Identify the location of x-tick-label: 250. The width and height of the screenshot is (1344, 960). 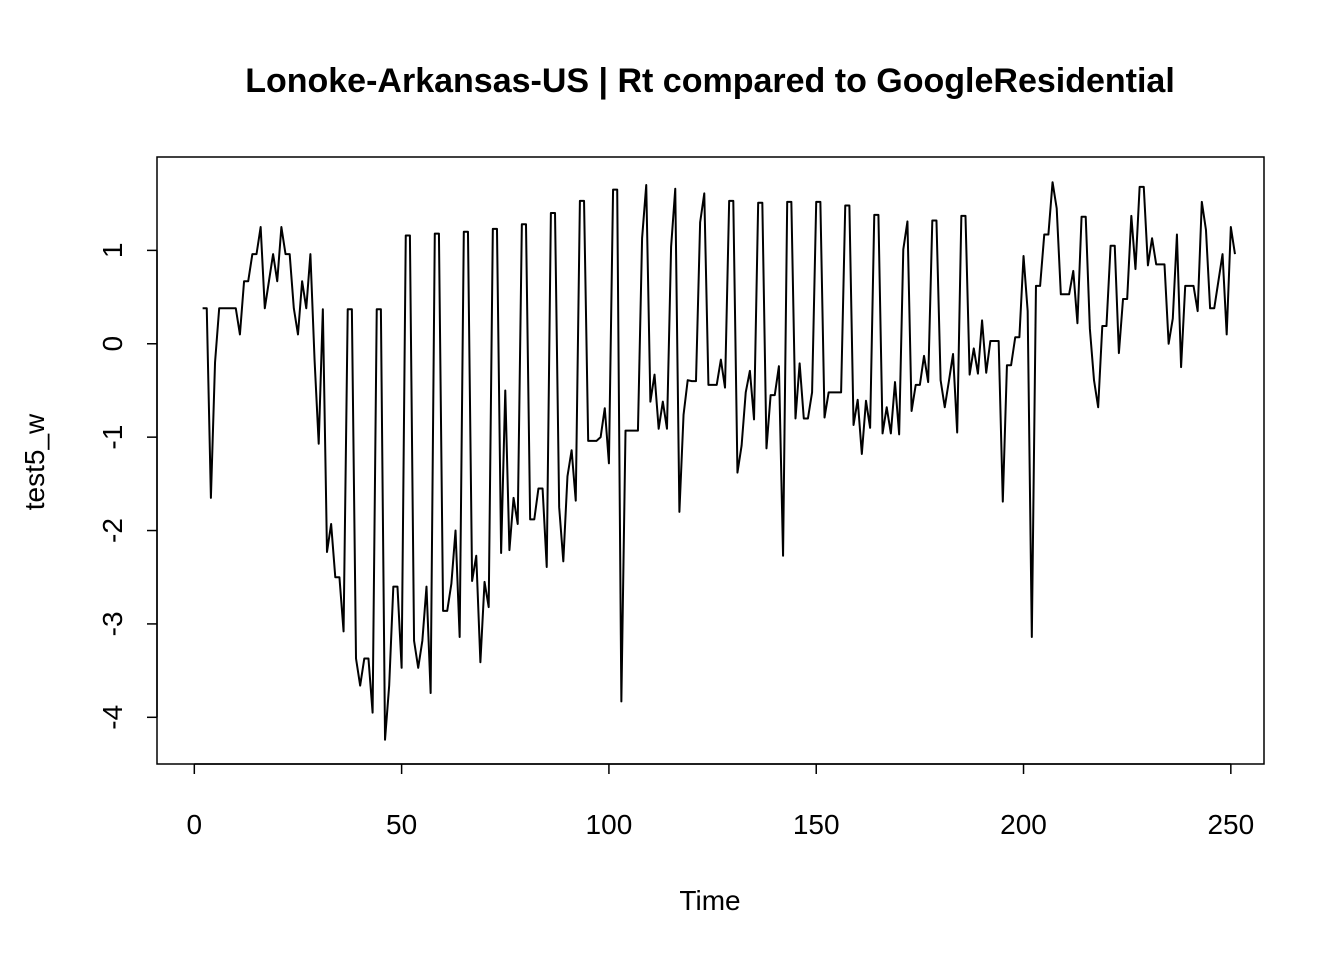
(1230, 824).